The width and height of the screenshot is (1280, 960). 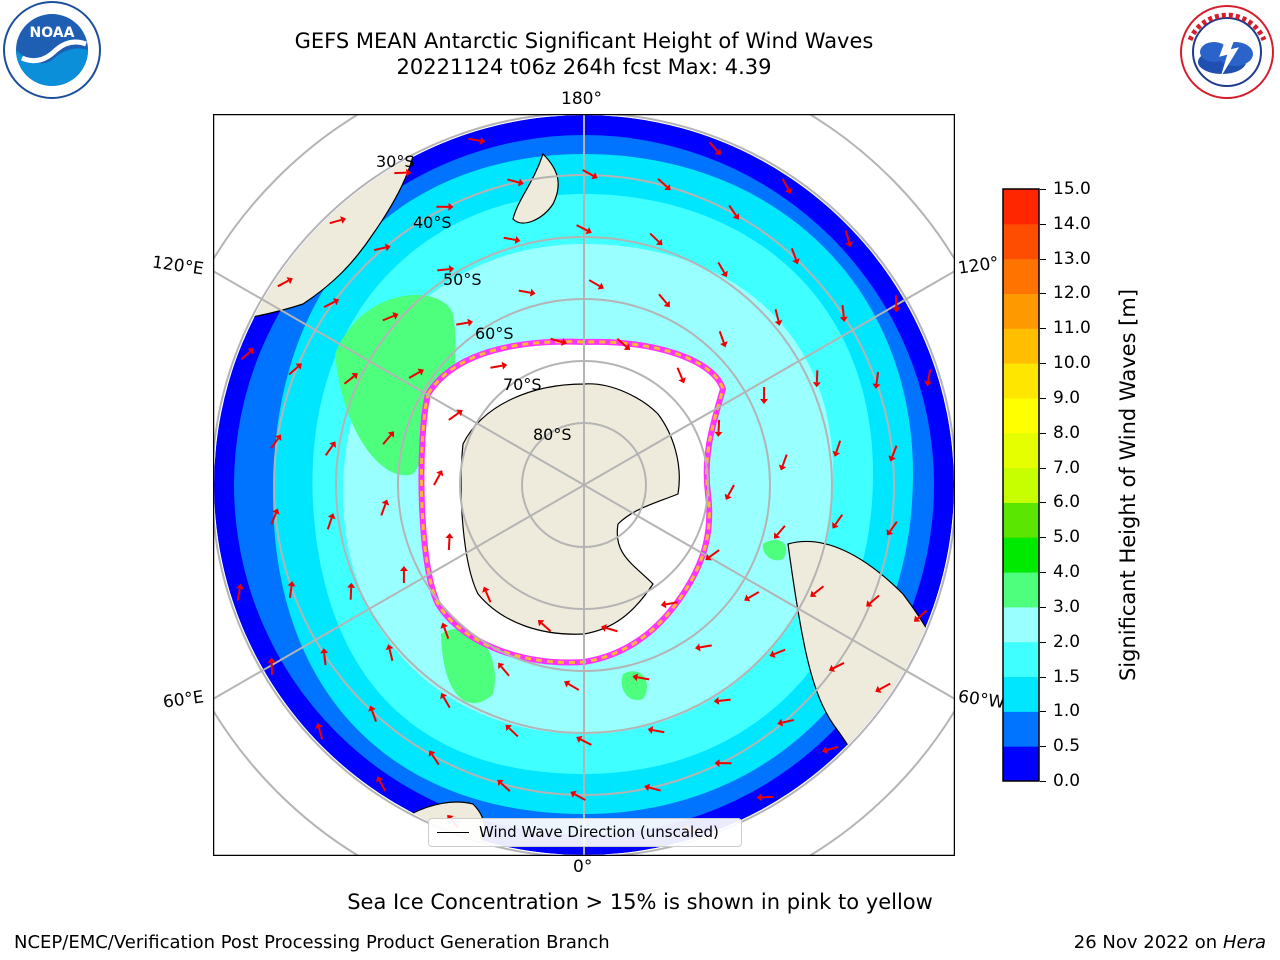 What do you see at coordinates (1244, 942) in the screenshot?
I see `footer-host: Hera` at bounding box center [1244, 942].